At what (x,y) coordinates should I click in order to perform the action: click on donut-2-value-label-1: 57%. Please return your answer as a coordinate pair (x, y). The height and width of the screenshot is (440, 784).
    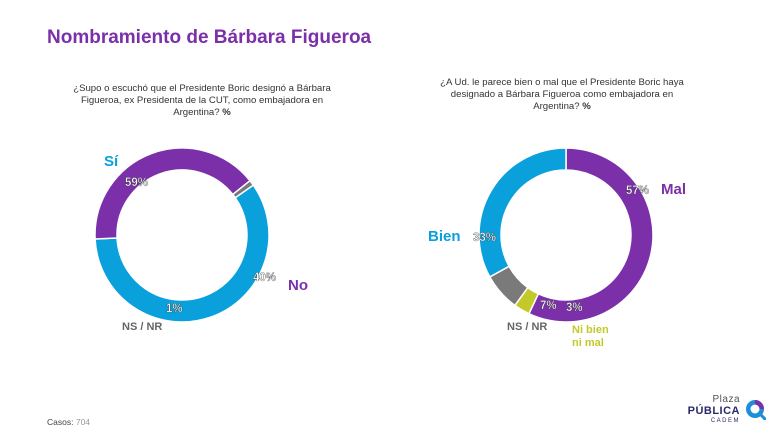
    Looking at the image, I should click on (637, 191).